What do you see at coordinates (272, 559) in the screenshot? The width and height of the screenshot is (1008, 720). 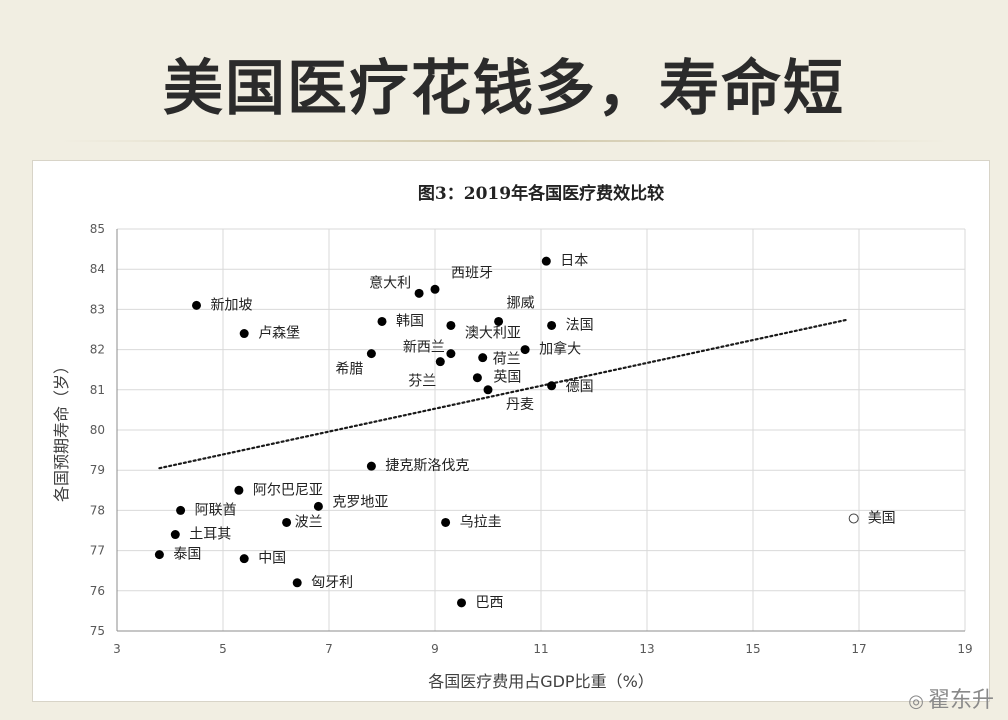 I see `point-label: 中国` at bounding box center [272, 559].